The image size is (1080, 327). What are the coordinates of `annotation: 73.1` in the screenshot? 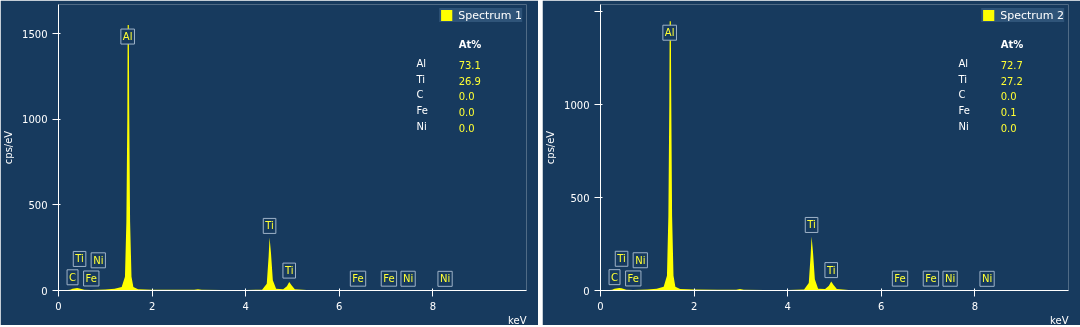 It's located at (469, 65).